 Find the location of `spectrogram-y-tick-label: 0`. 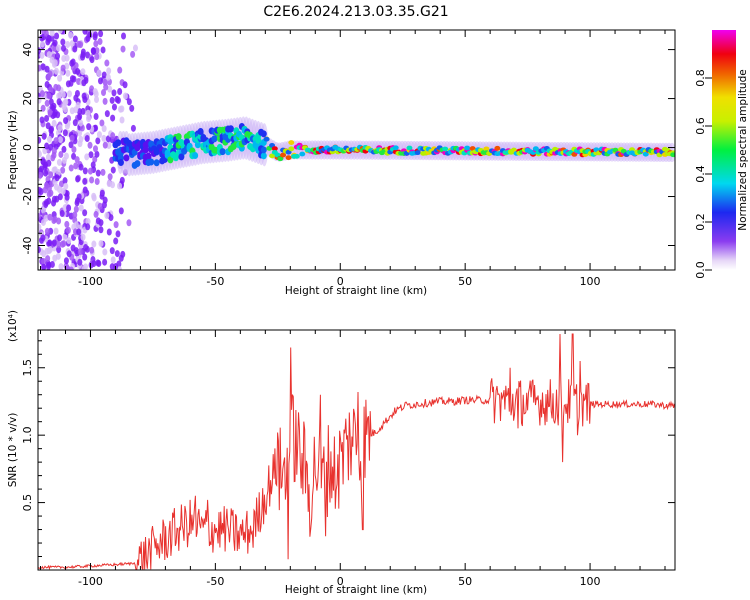

spectrogram-y-tick-label: 0 is located at coordinates (27, 147).